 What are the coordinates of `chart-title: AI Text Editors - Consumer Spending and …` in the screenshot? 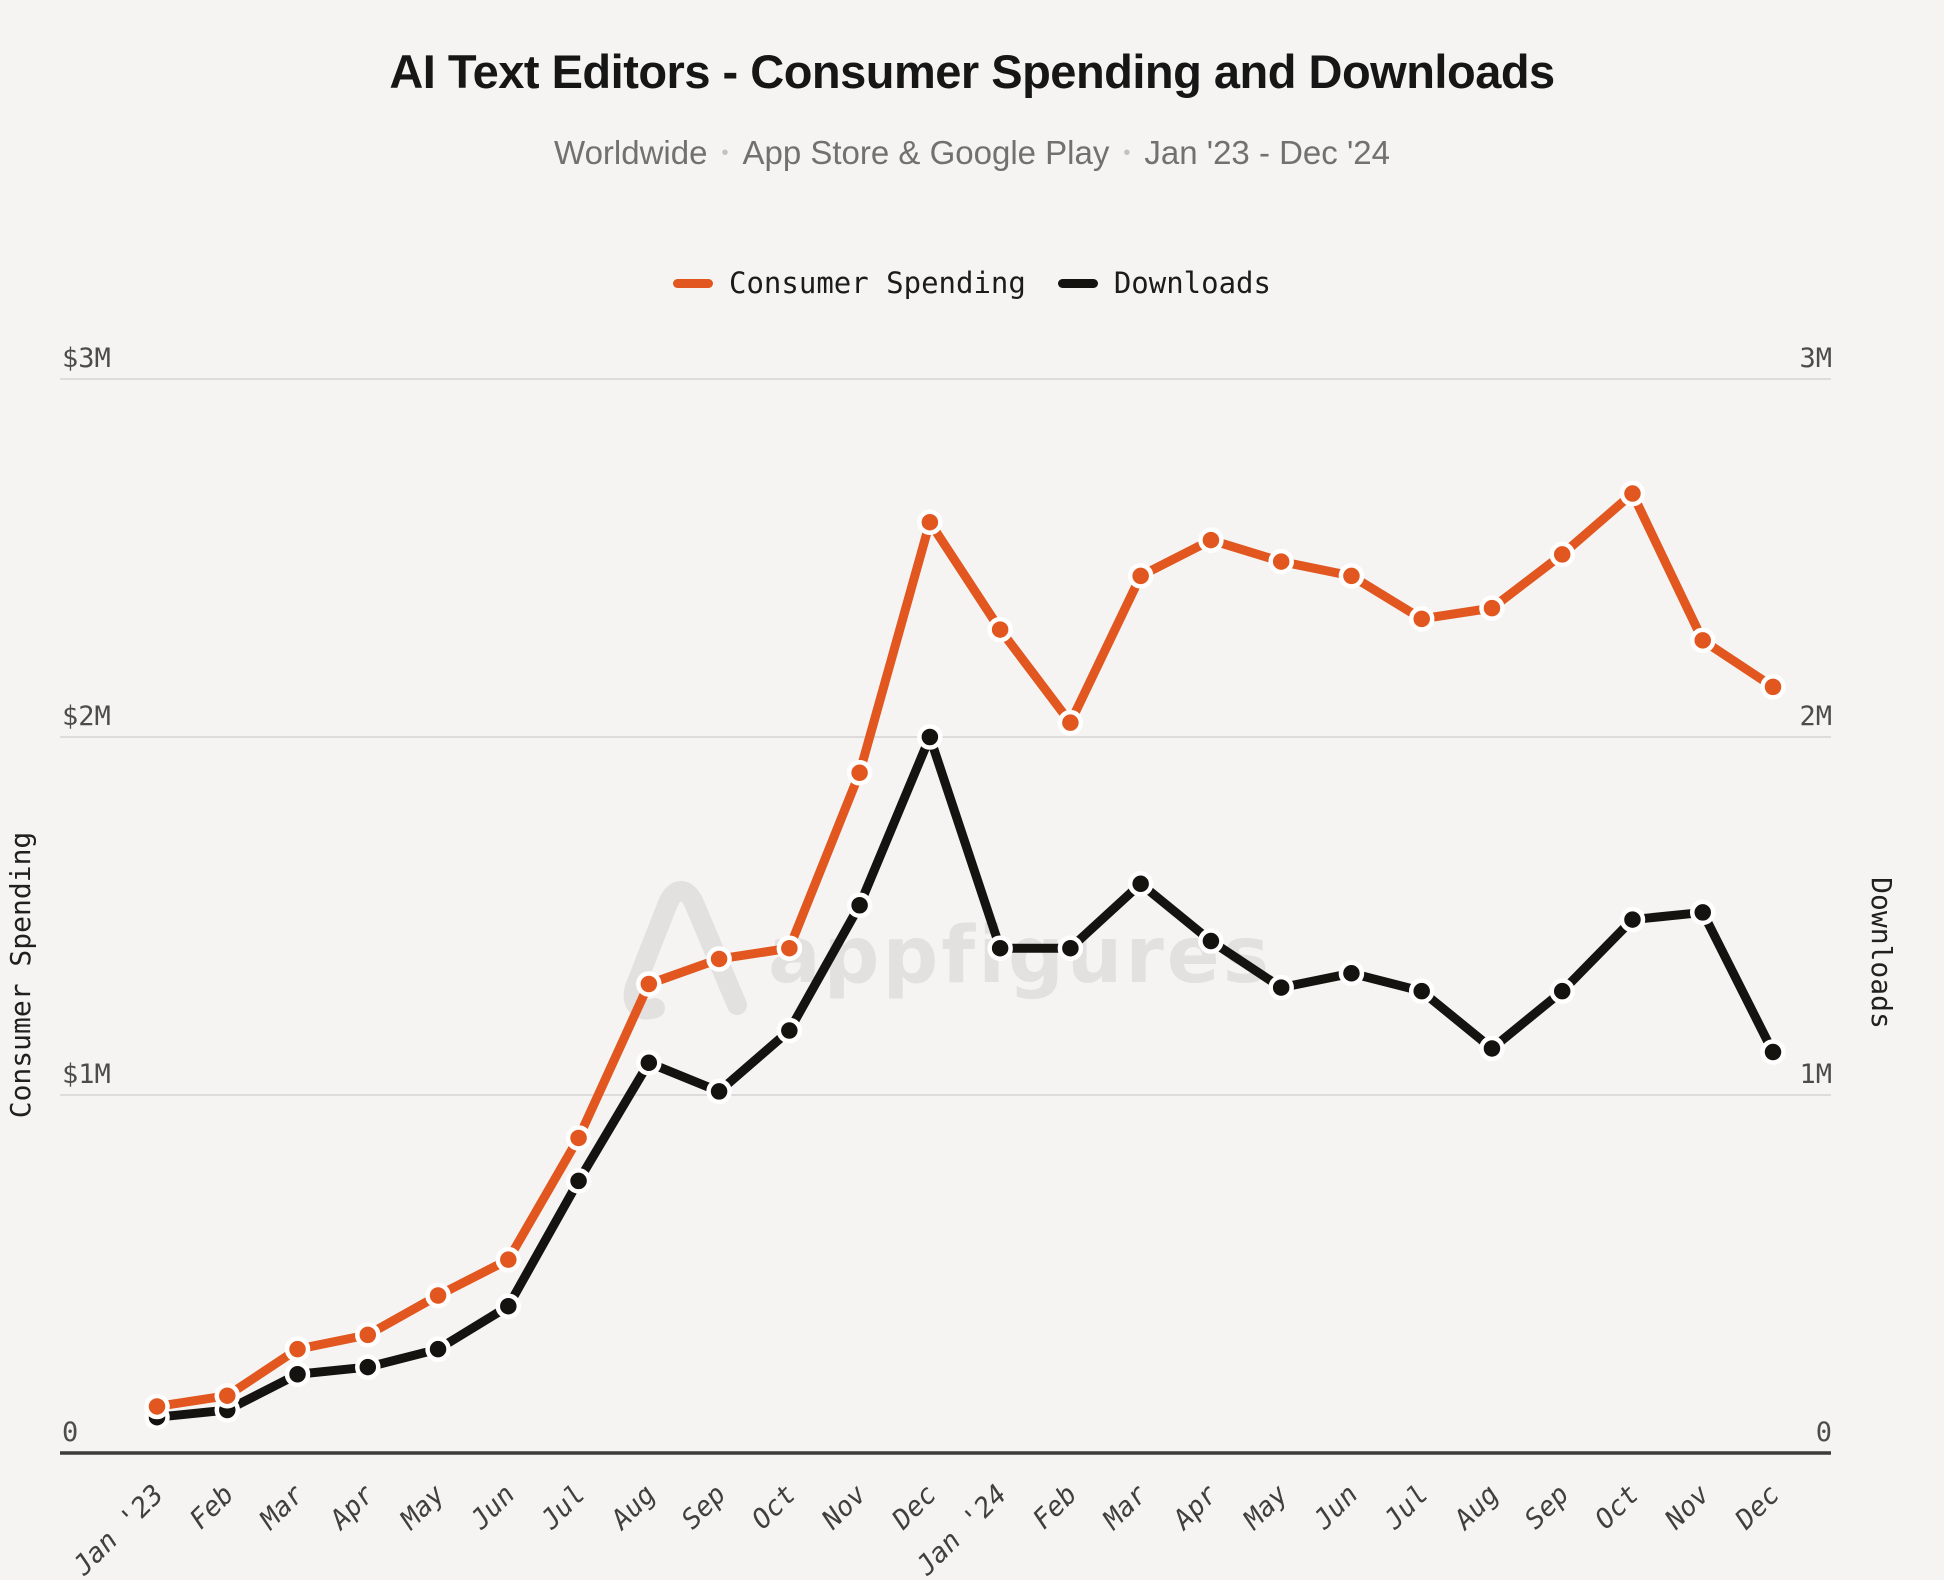 It's located at (972, 71).